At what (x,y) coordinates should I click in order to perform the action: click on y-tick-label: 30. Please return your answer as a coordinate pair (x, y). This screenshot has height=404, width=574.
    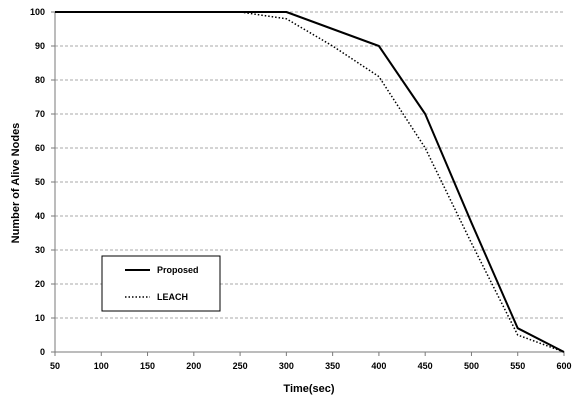
    Looking at the image, I should click on (40, 250).